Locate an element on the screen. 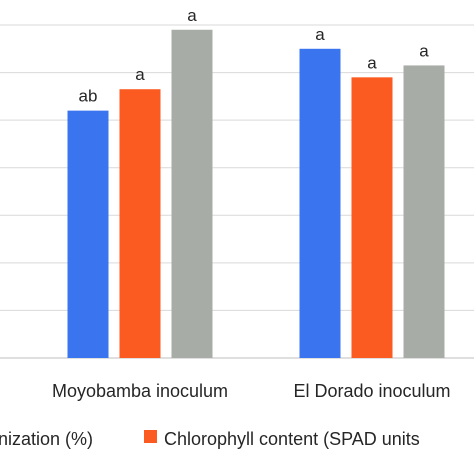  legend-label-series-1: nization (%) is located at coordinates (46, 439).